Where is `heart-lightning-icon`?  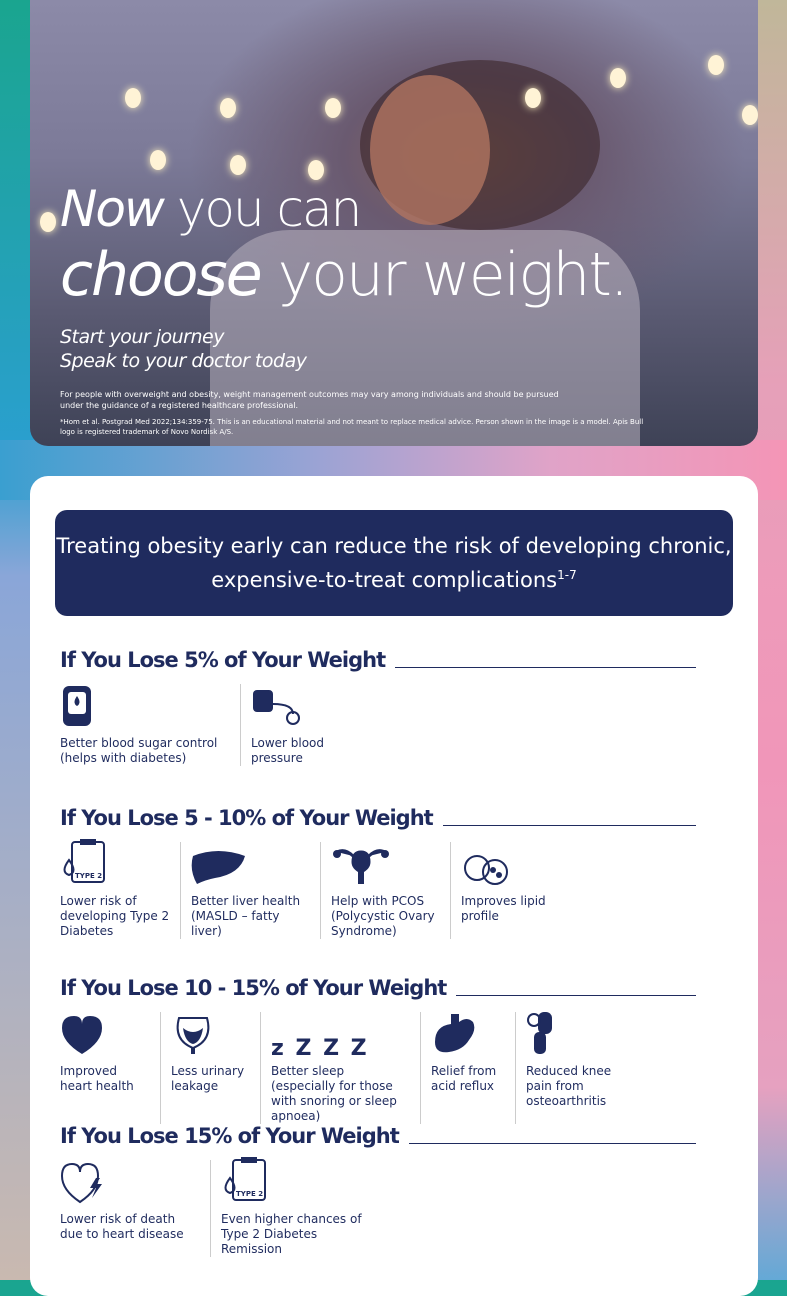 heart-lightning-icon is located at coordinates (130, 1182).